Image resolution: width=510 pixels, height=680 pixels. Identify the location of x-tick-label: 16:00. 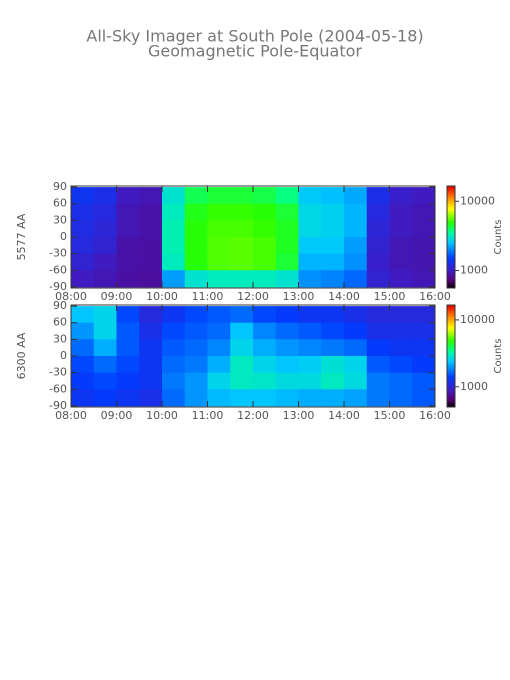
(435, 415).